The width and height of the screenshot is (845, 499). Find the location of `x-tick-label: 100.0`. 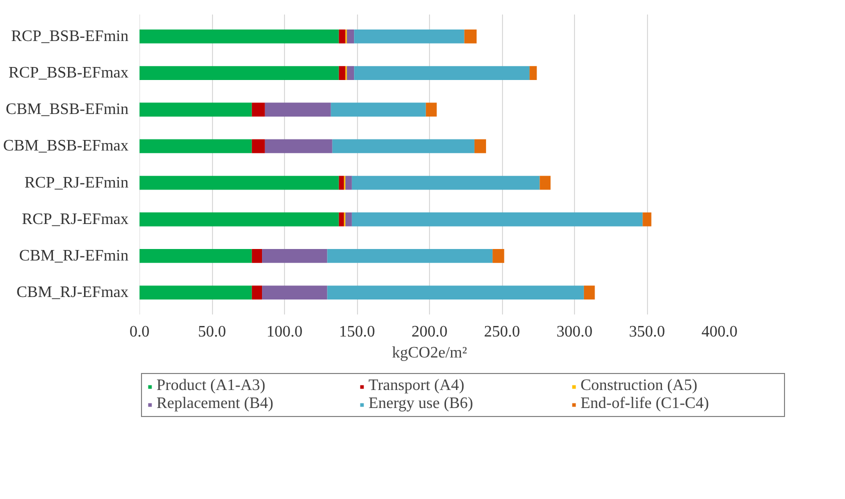

x-tick-label: 100.0 is located at coordinates (284, 332).